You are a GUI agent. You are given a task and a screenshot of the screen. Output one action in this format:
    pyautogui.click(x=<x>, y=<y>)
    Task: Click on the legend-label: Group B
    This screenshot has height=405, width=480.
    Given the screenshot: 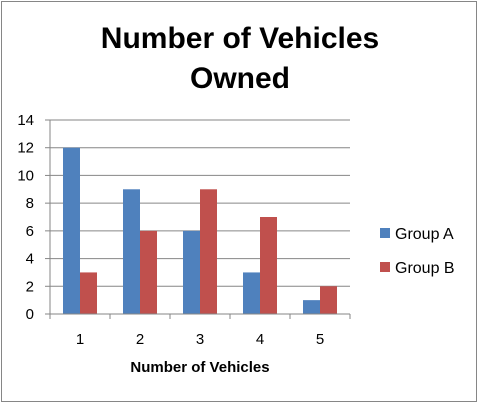 What is the action you would take?
    pyautogui.click(x=425, y=268)
    